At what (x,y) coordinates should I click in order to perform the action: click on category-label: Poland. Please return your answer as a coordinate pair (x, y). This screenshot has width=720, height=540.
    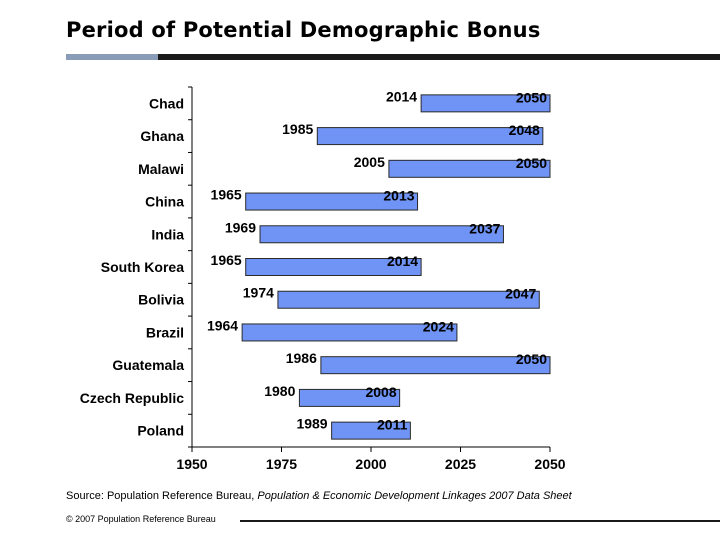
    Looking at the image, I should click on (160, 431).